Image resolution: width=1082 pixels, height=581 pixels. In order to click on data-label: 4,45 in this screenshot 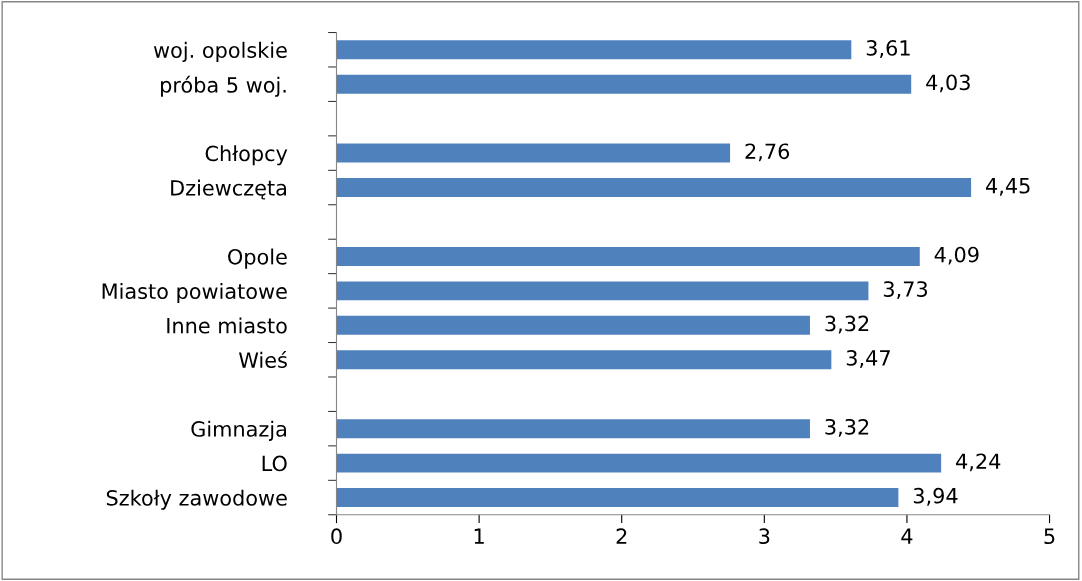, I will do `click(1008, 187)`.